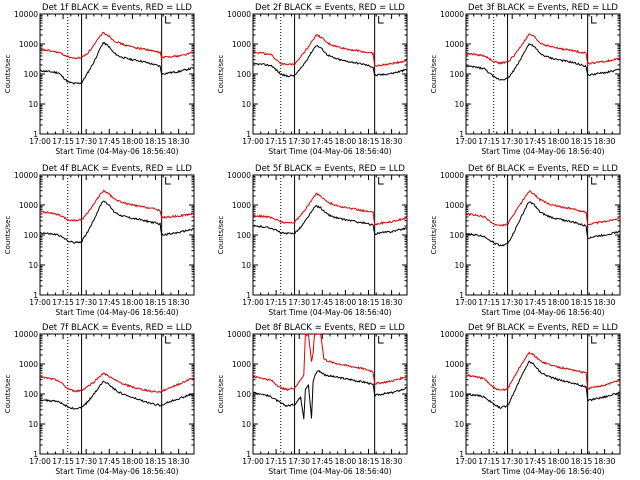 This screenshot has width=640, height=480. What do you see at coordinates (117, 8) in the screenshot?
I see `panel-title: Det 1f BLACK = Events, RED = LLD` at bounding box center [117, 8].